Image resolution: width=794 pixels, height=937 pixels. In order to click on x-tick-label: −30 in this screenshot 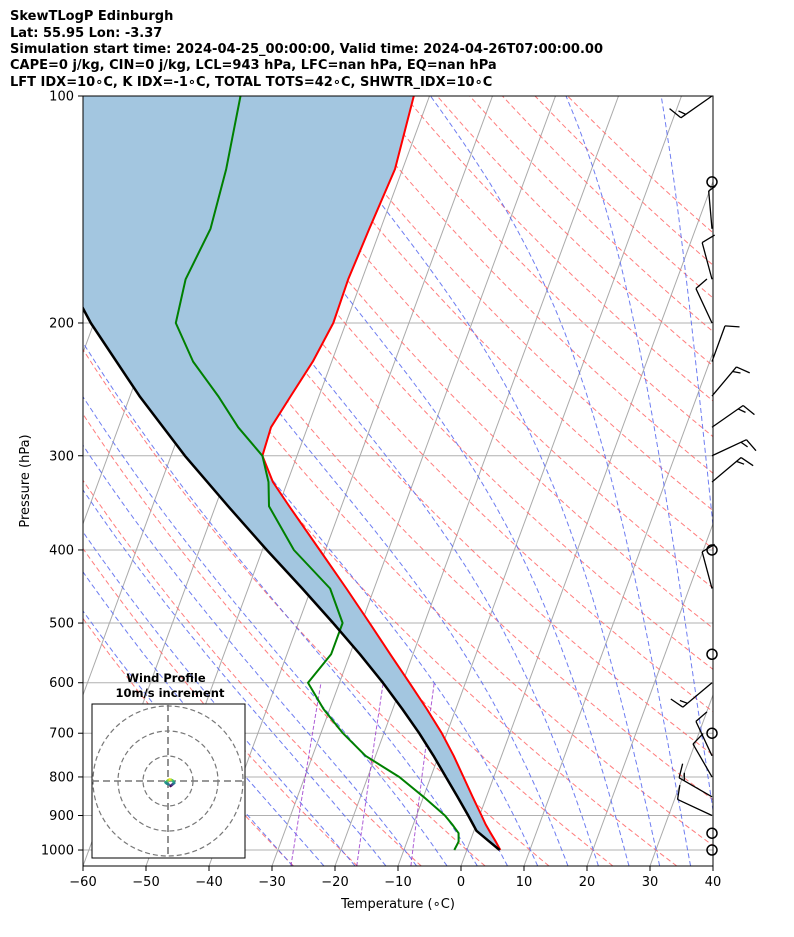, I will do `click(271, 882)`.